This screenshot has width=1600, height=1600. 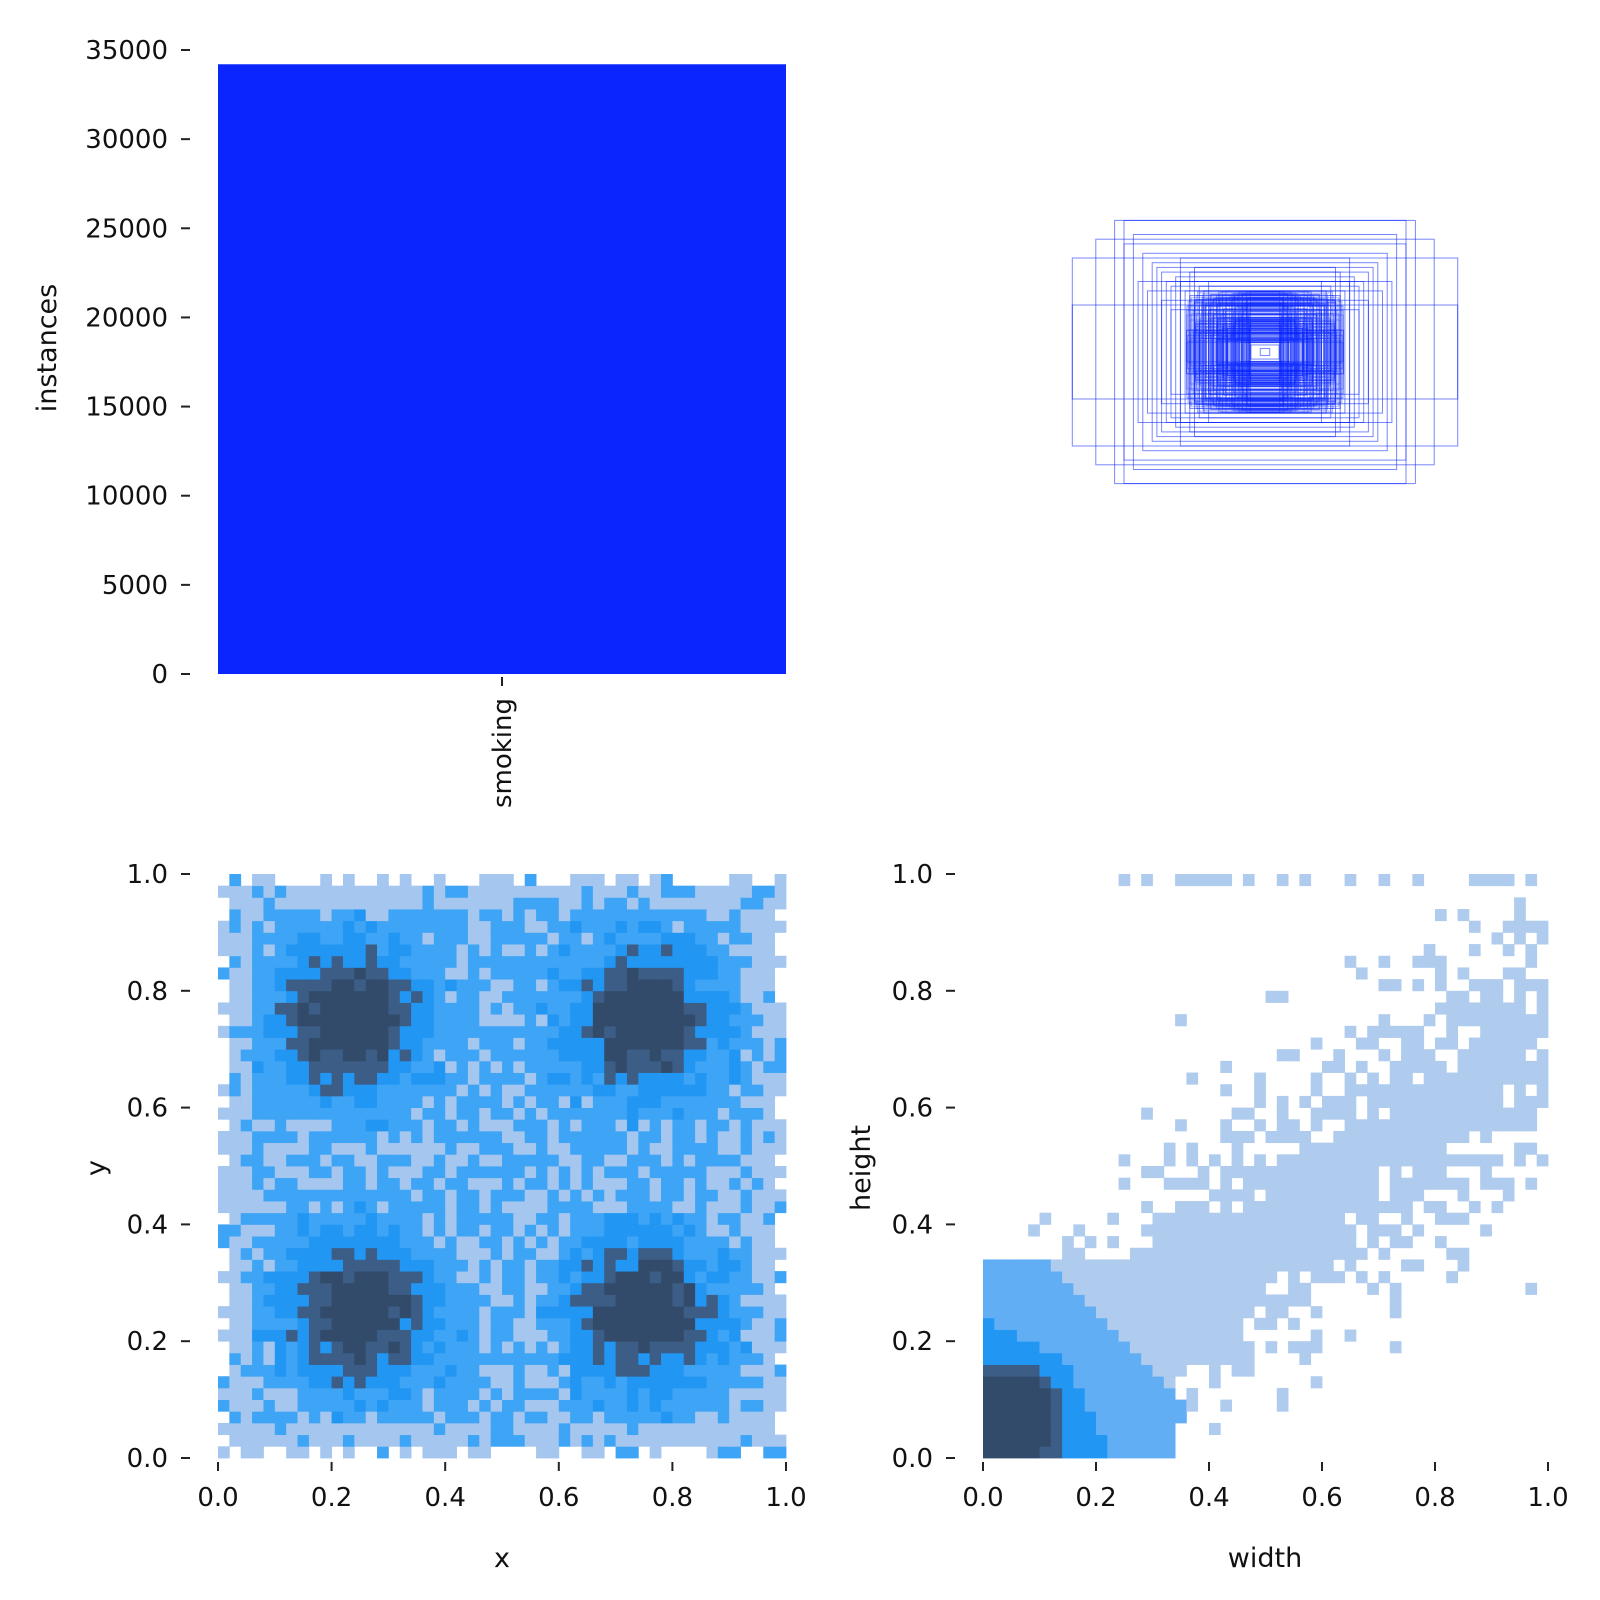 What do you see at coordinates (912, 1109) in the screenshot?
I see `wh-ytick-label: 0.6` at bounding box center [912, 1109].